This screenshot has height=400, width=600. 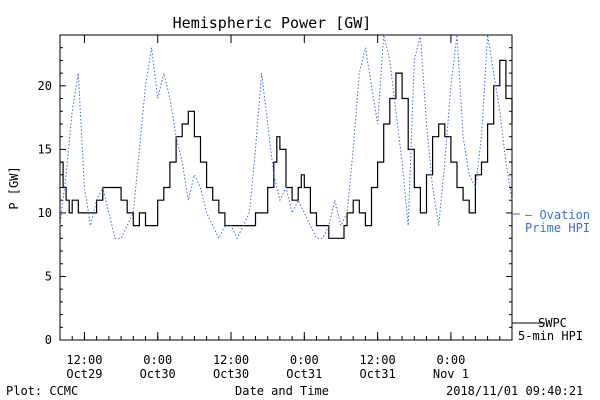 I want to click on y-tick-label: 0, so click(x=48, y=340).